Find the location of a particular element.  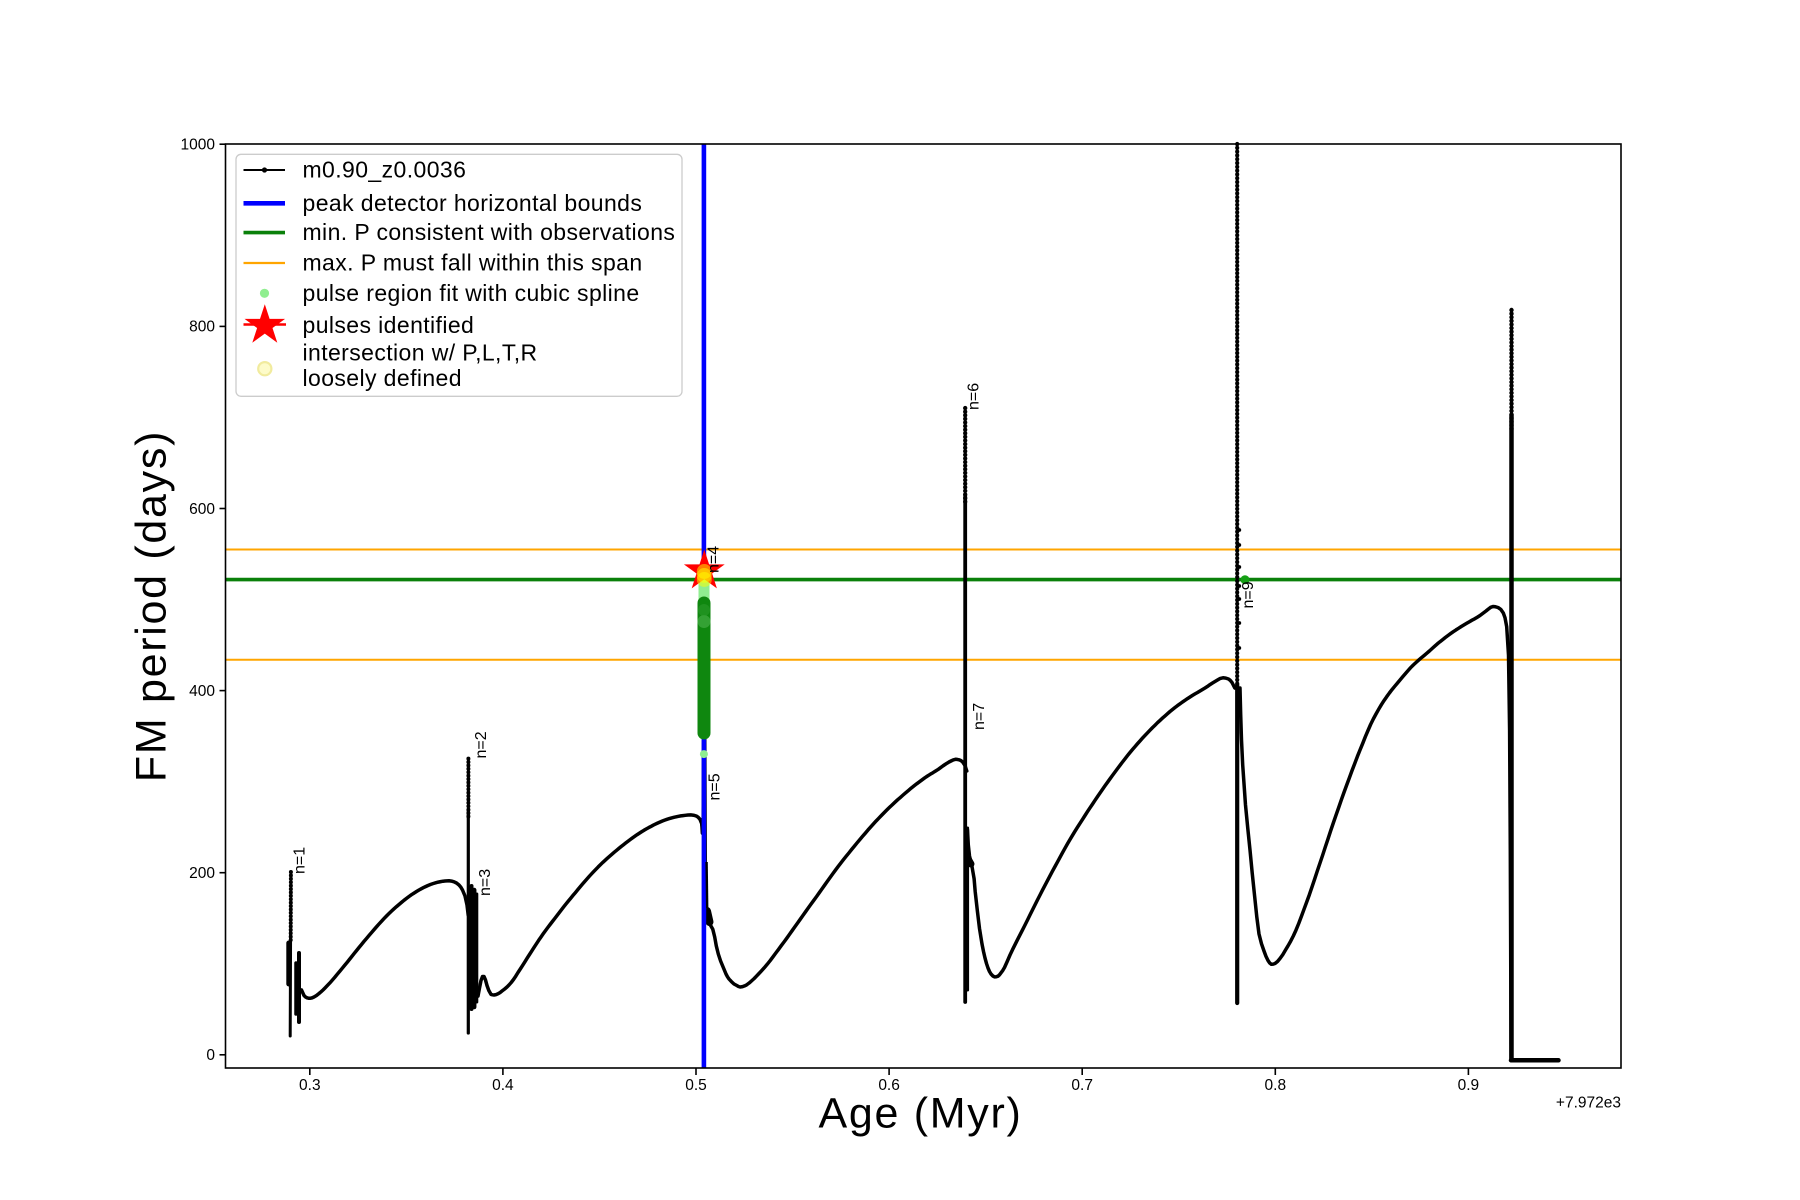

svg-text: 0.8 is located at coordinates (1276, 1085).